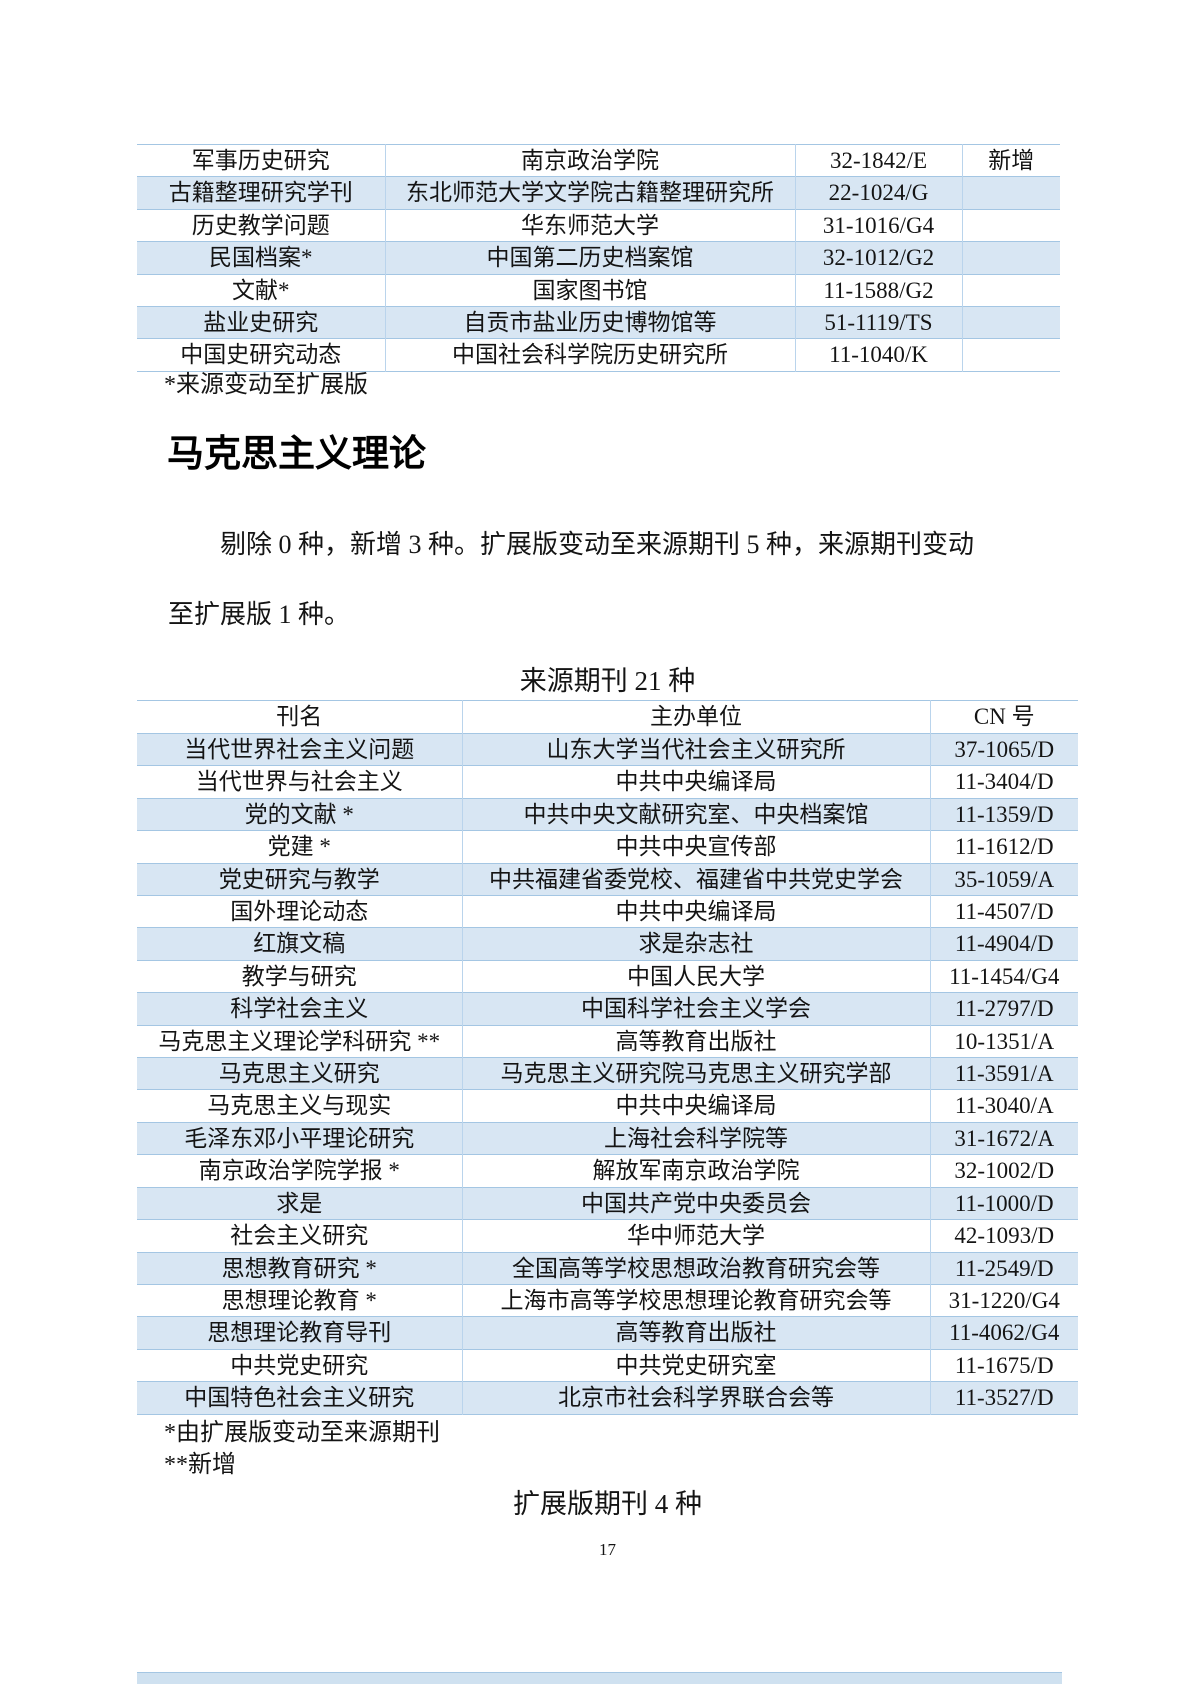 This screenshot has width=1190, height=1684. I want to click on table-cell-title: 中国特色社会主义研究, so click(299, 1398).